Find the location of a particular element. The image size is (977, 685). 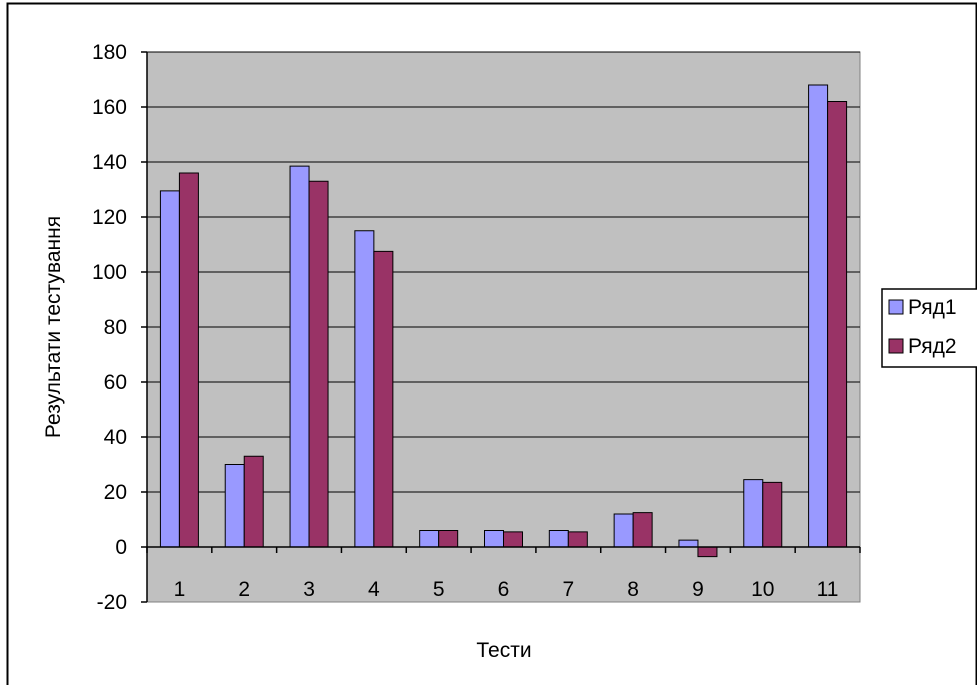

y-tick-labels: -20 0 20 40 60 80 100 120 140 160 180 is located at coordinates (109, 327).